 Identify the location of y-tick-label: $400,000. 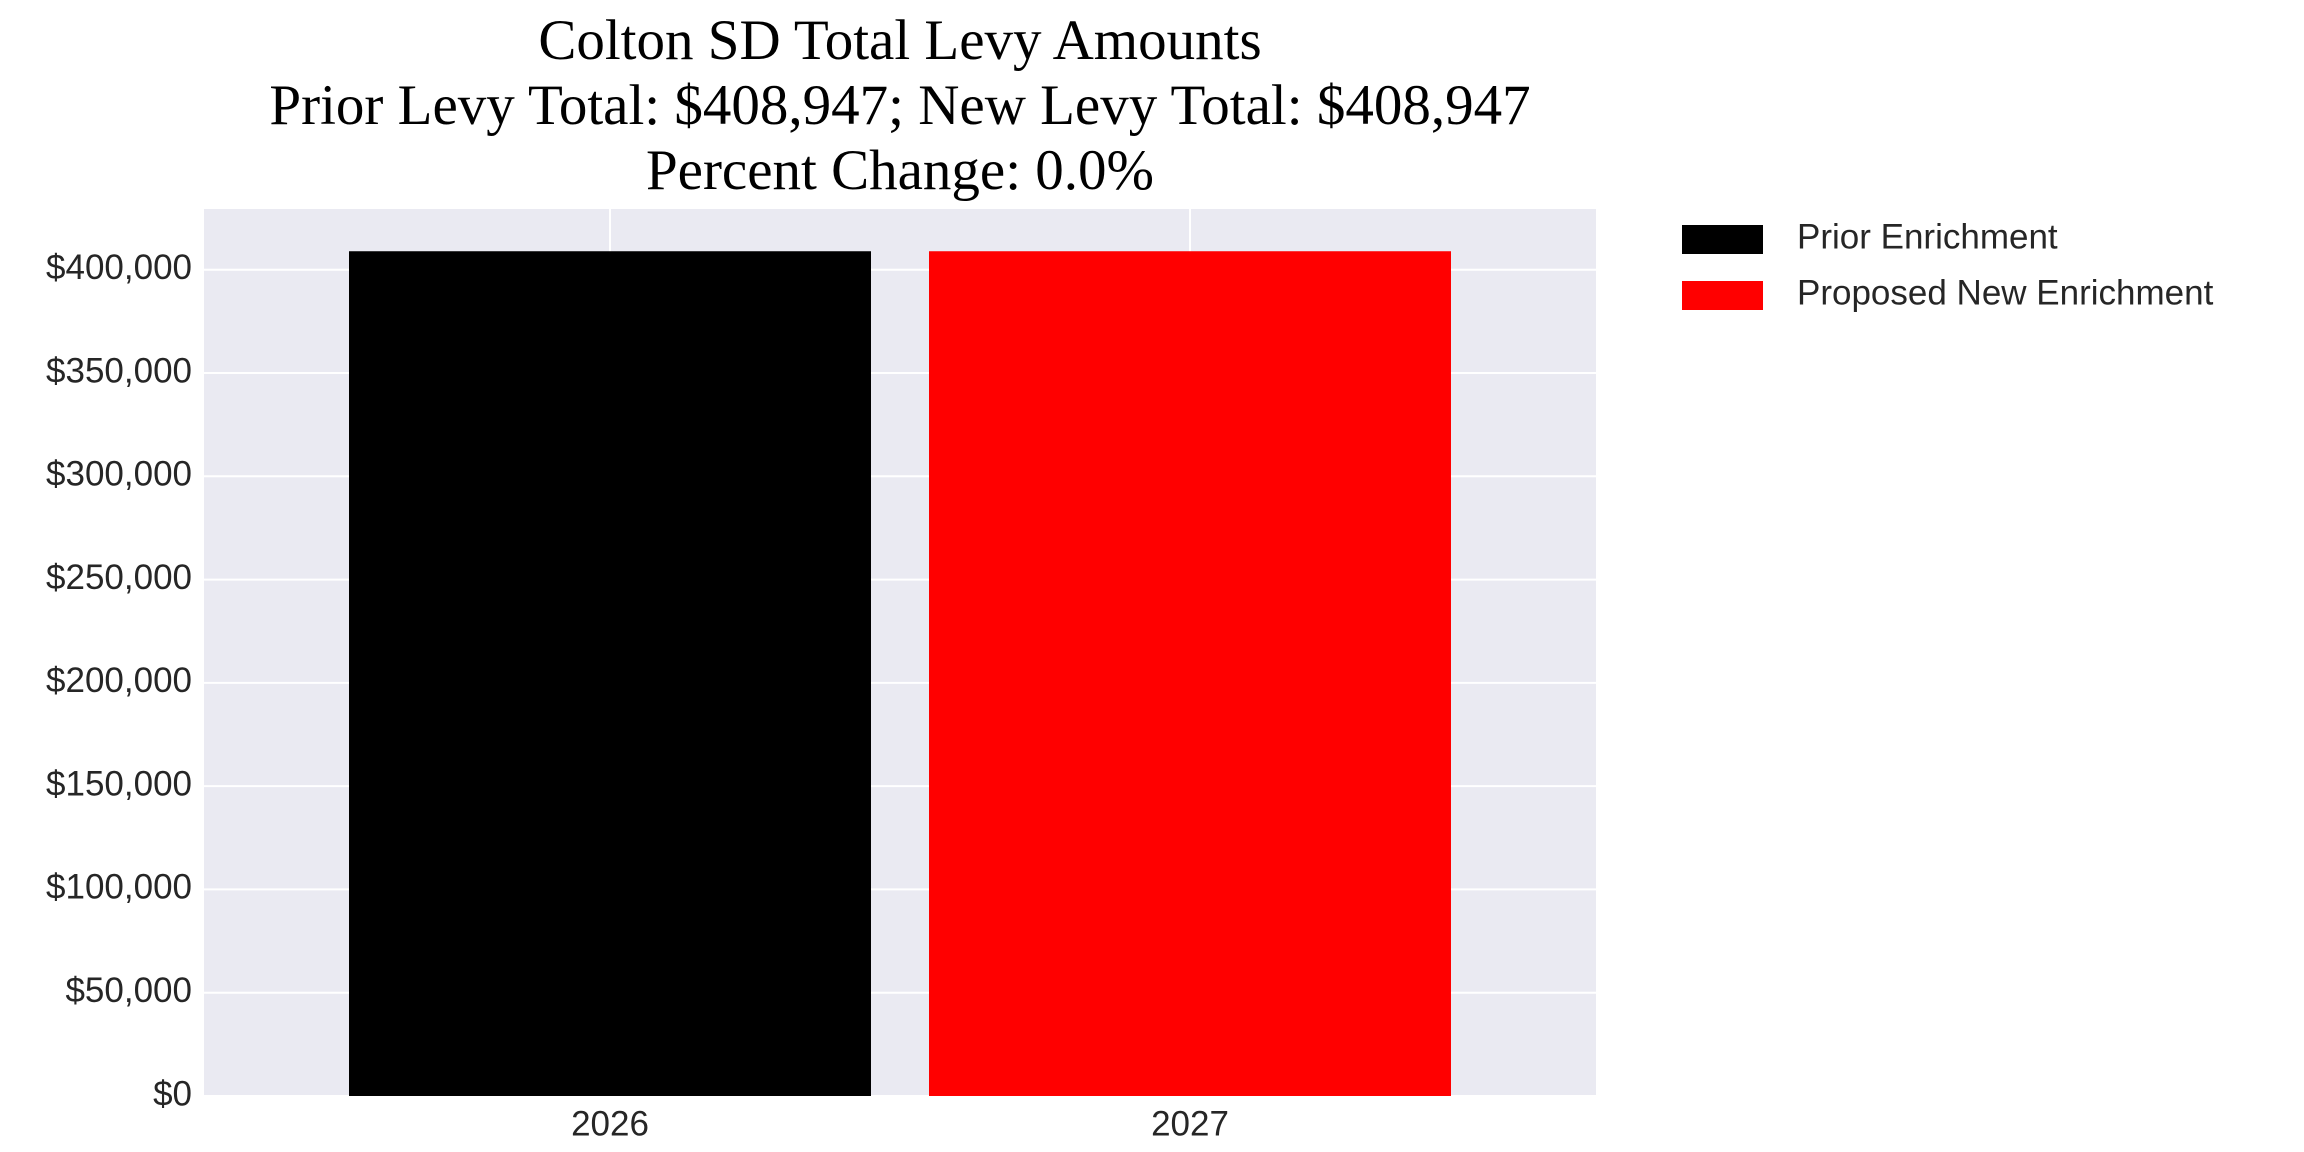
(119, 267).